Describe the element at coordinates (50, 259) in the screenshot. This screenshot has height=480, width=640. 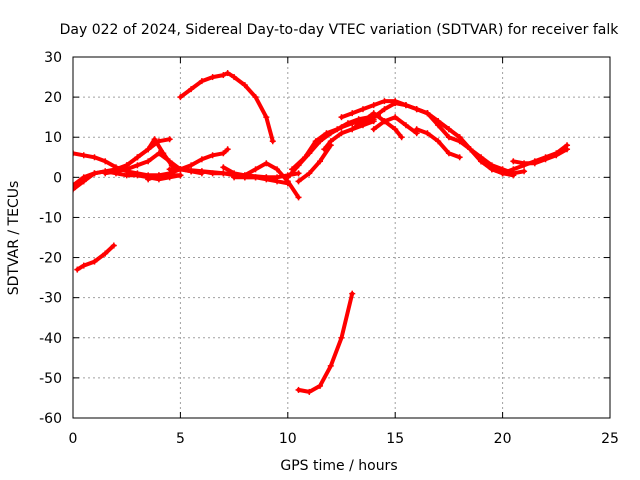
I see `y-tick-label: -20` at that location.